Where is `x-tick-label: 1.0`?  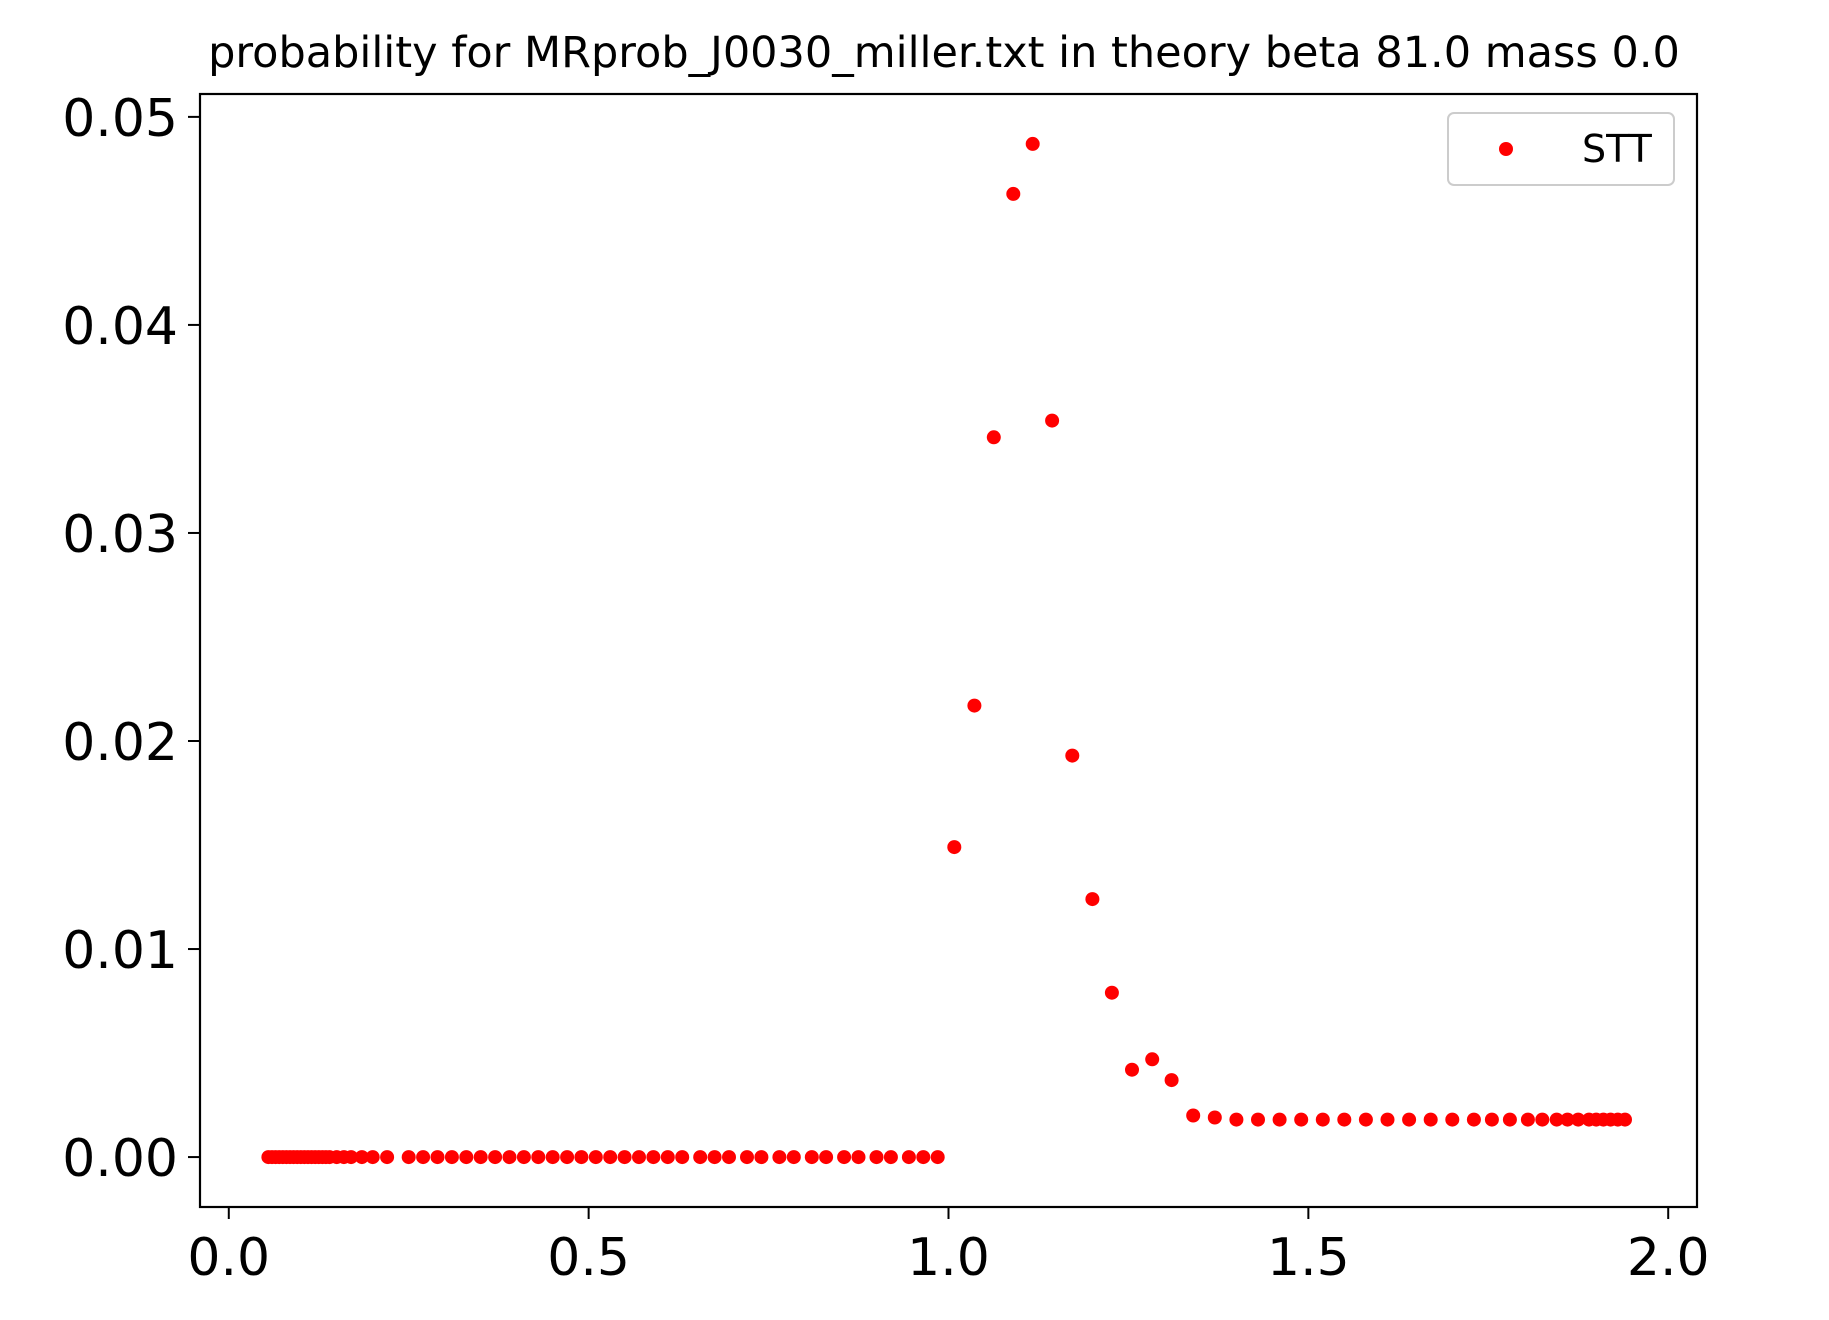
x-tick-label: 1.0 is located at coordinates (948, 1258).